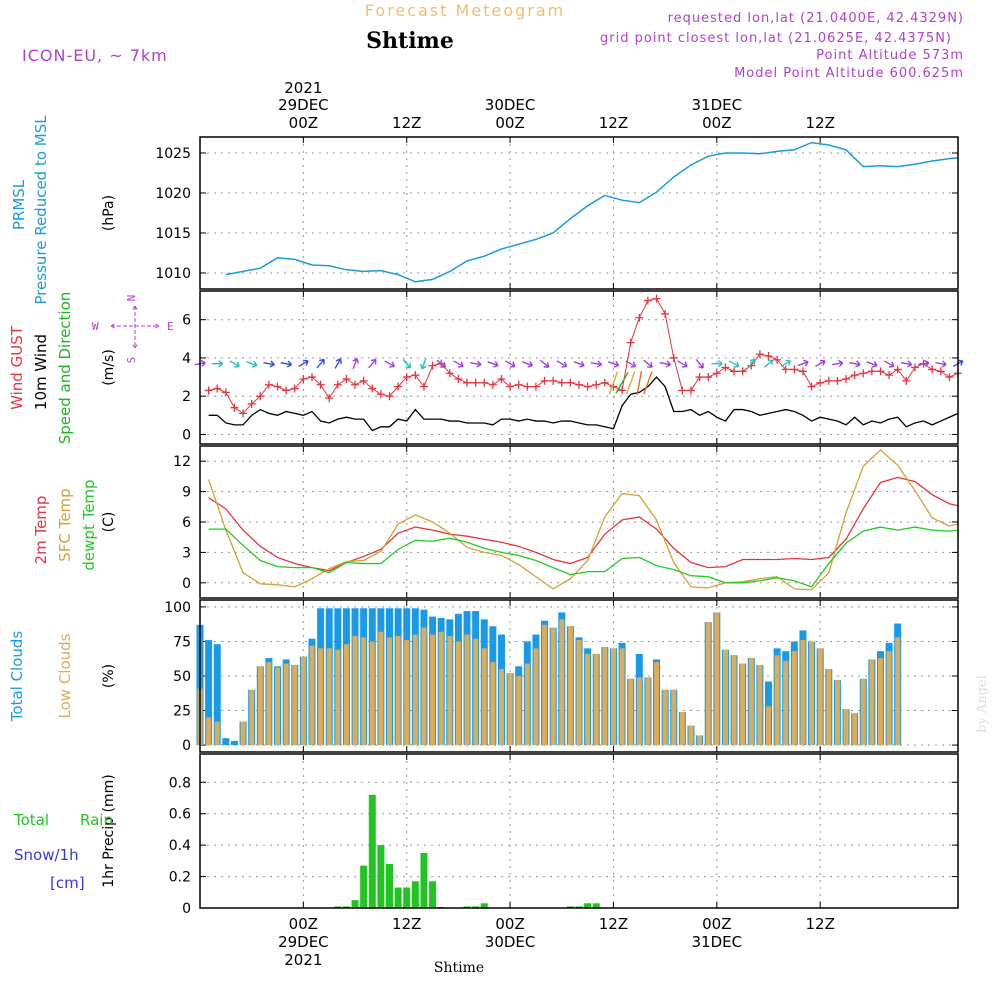 The height and width of the screenshot is (1000, 1000). What do you see at coordinates (180, 878) in the screenshot?
I see `y-tick-label: 0.2` at bounding box center [180, 878].